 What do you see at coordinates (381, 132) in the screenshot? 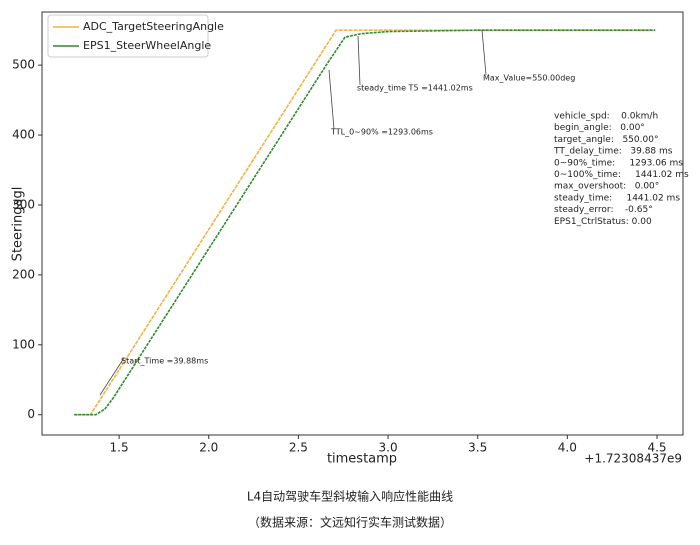
I see `annotation: TTL_0~90% =1293.06ms` at bounding box center [381, 132].